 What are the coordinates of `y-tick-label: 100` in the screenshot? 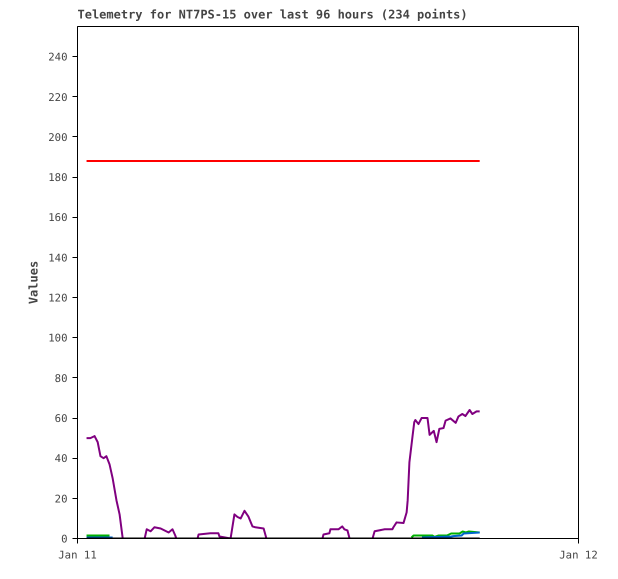 It's located at (58, 338).